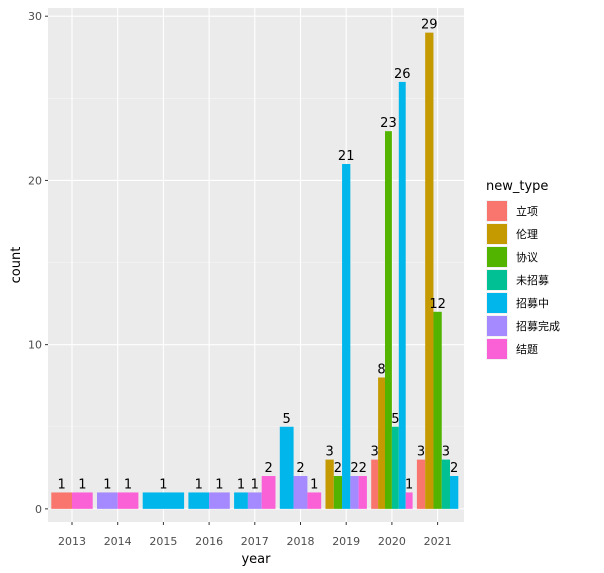  Describe the element at coordinates (438, 541) in the screenshot. I see `x-tick-label: 2021` at that location.